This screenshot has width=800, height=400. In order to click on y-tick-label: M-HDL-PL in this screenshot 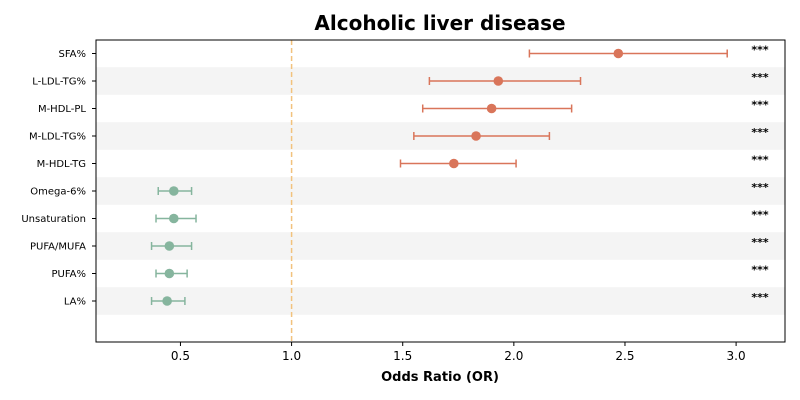, I will do `click(62, 109)`.